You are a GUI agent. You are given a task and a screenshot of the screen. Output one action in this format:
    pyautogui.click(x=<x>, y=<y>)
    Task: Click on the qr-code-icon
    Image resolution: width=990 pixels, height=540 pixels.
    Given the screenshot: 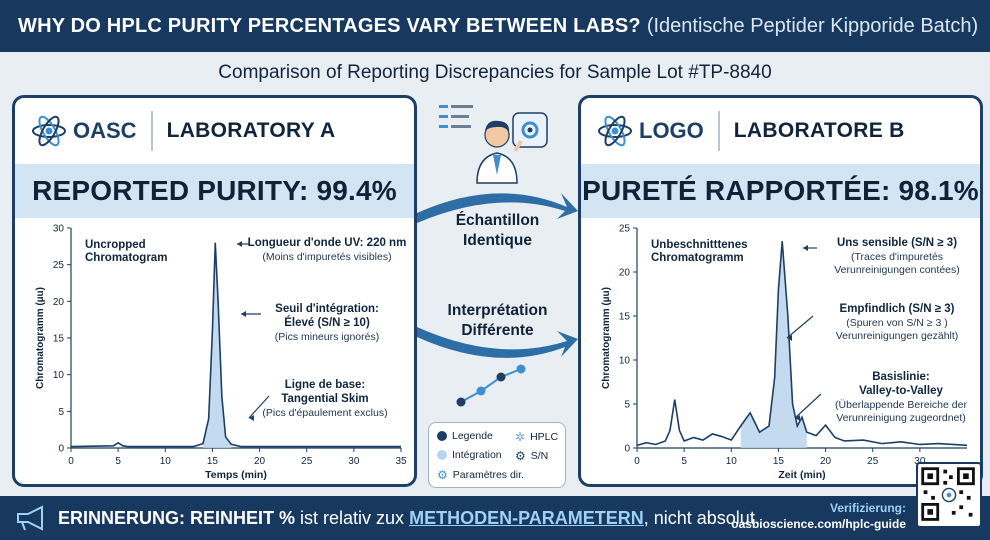 What is the action you would take?
    pyautogui.click(x=949, y=495)
    